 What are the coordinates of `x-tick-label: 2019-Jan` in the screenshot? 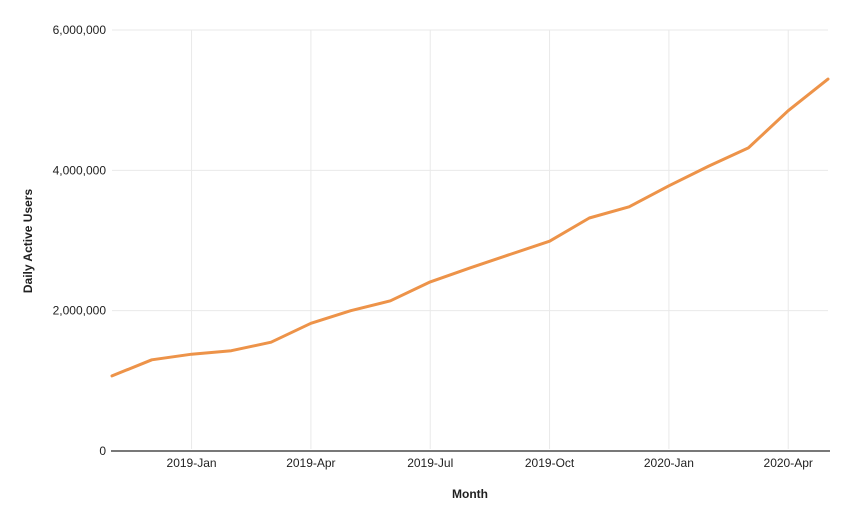 It's located at (192, 463).